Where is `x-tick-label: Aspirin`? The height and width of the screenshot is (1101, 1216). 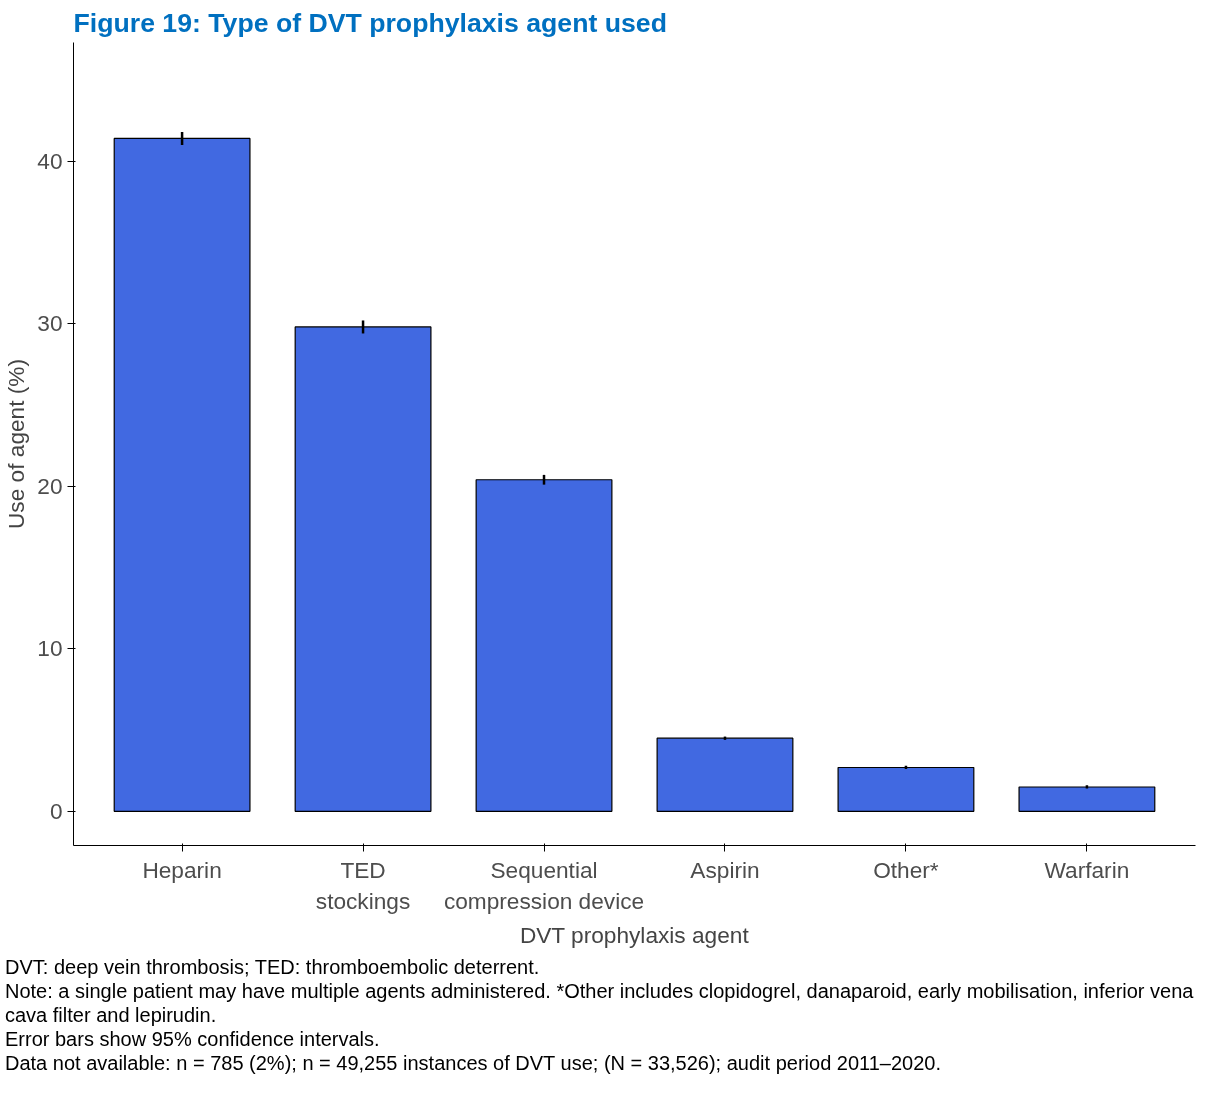 x-tick-label: Aspirin is located at coordinates (725, 869).